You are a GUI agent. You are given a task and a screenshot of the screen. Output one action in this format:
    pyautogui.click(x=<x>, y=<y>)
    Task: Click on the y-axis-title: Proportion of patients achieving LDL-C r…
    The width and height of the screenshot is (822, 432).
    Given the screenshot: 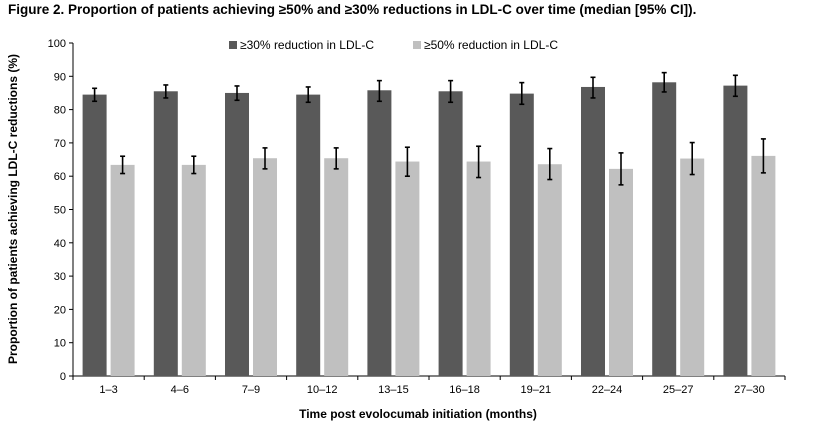 What is the action you would take?
    pyautogui.click(x=13, y=209)
    